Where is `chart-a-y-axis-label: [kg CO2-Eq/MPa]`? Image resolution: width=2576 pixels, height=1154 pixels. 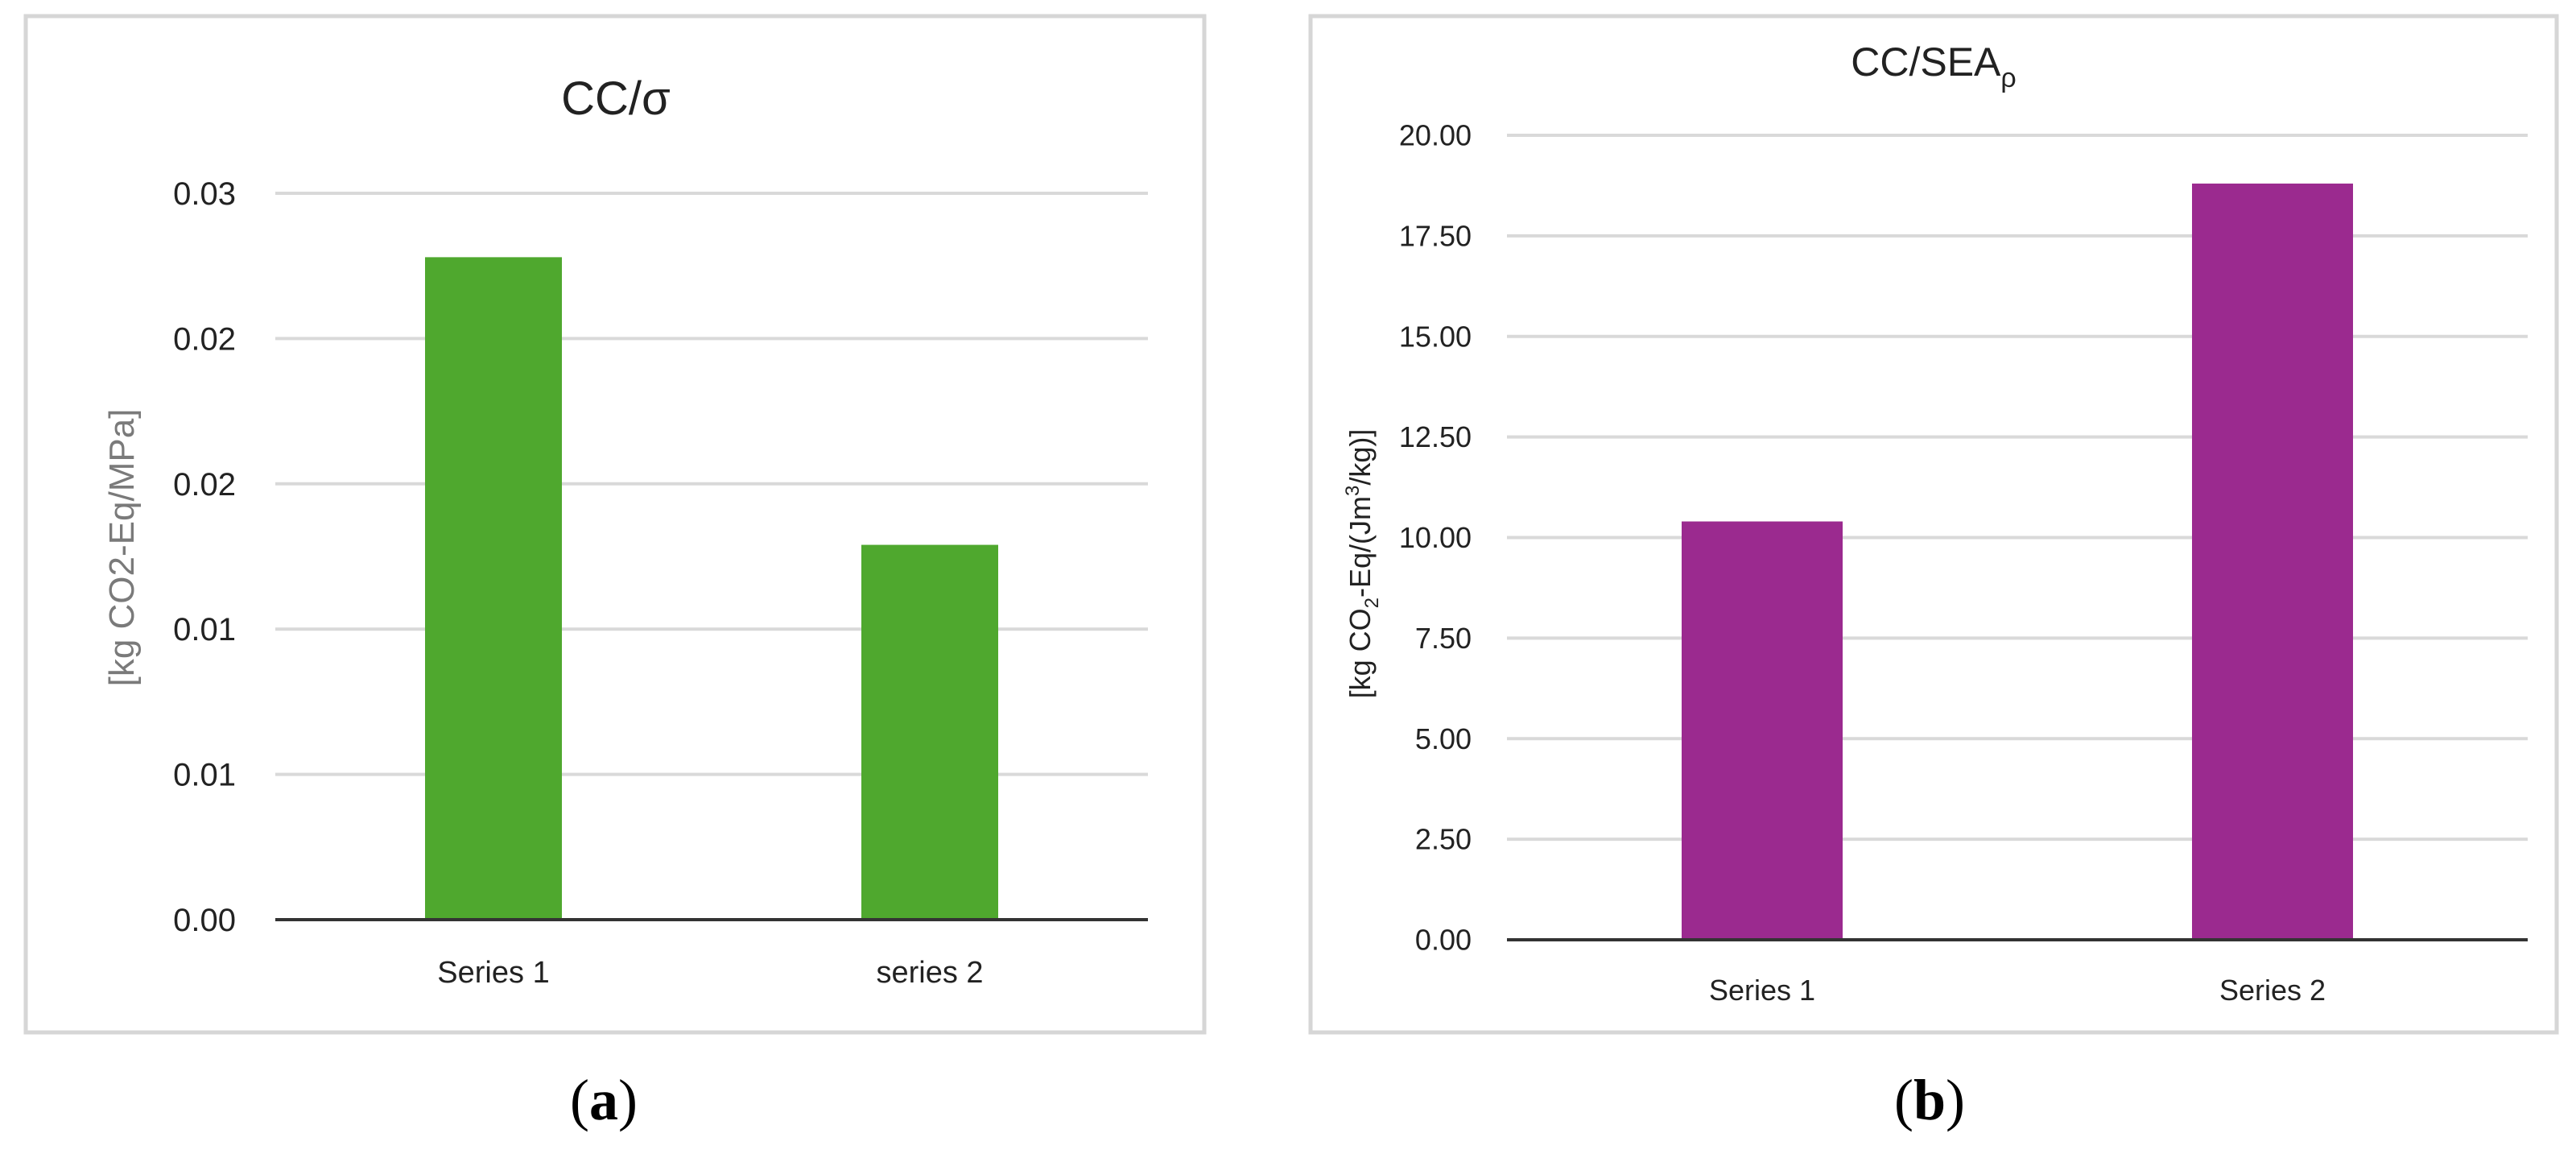 chart-a-y-axis-label: [kg CO2-Eq/MPa] is located at coordinates (122, 548).